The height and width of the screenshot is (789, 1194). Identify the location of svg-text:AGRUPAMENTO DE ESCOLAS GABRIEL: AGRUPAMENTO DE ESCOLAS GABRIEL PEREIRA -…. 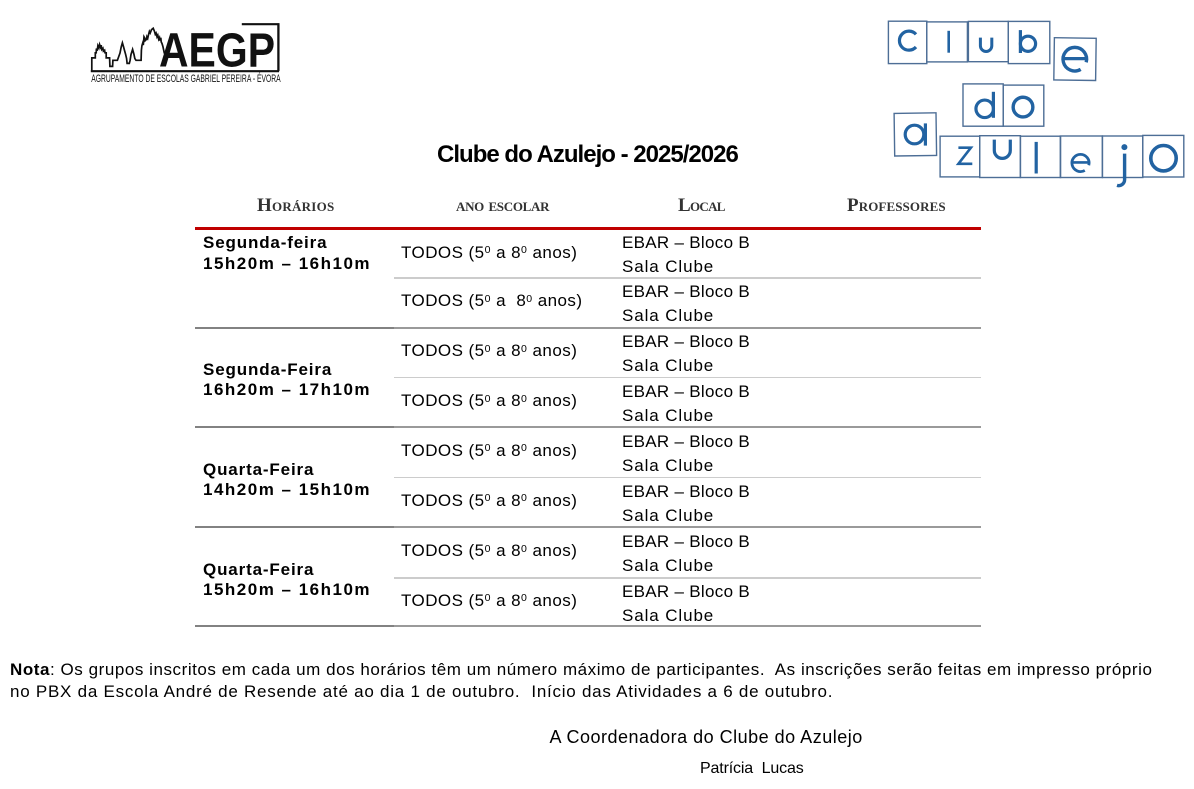
(186, 78).